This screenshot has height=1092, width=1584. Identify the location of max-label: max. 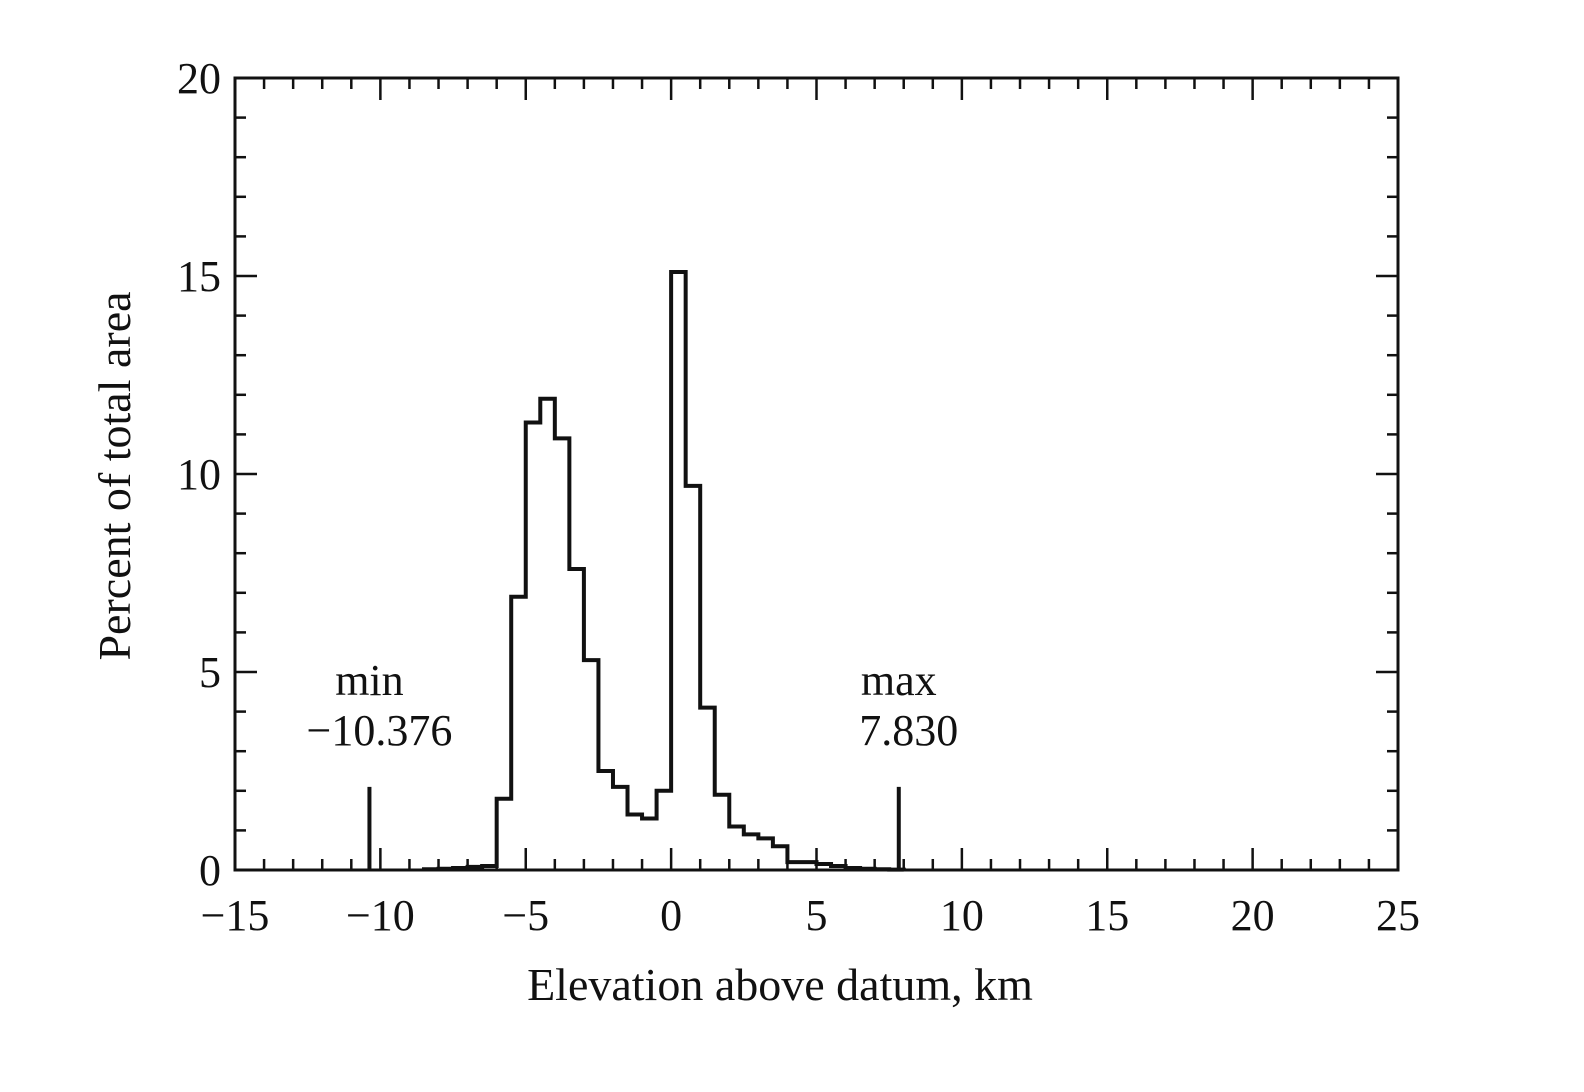
(899, 680).